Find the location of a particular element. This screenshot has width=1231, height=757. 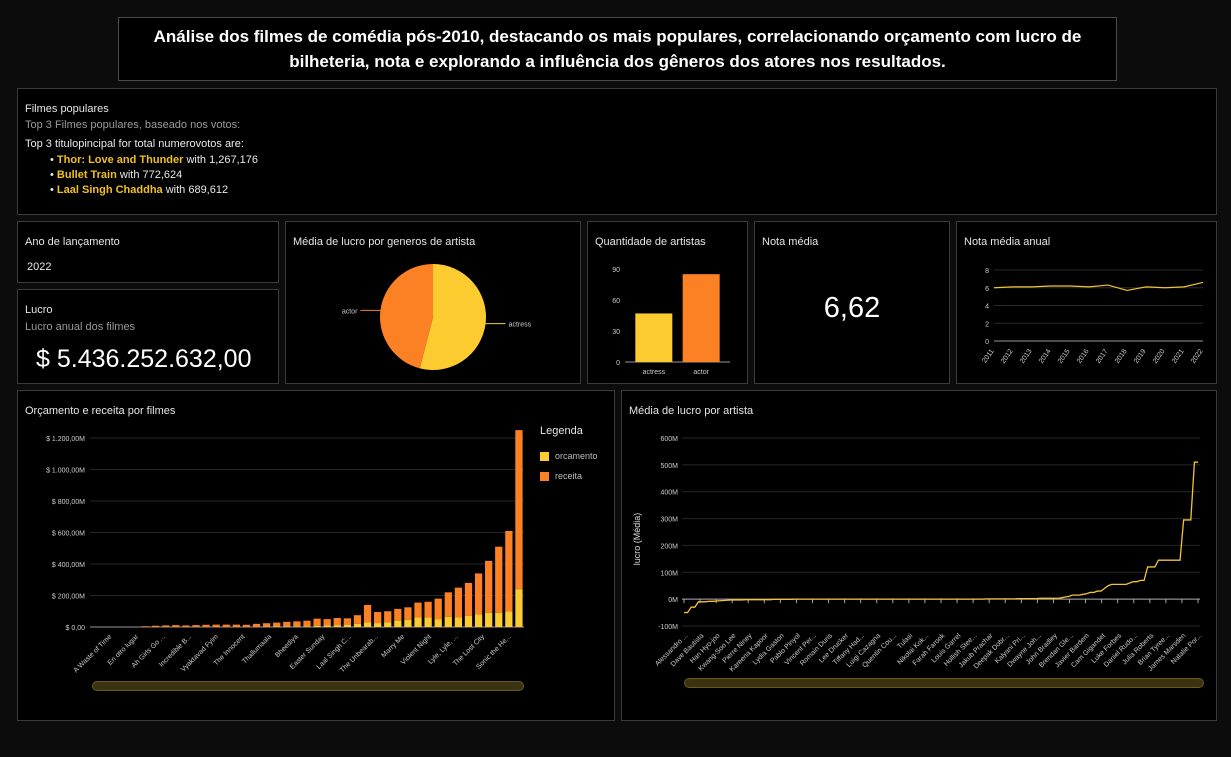

budget-ytick: $ 200,00M is located at coordinates (68, 597).